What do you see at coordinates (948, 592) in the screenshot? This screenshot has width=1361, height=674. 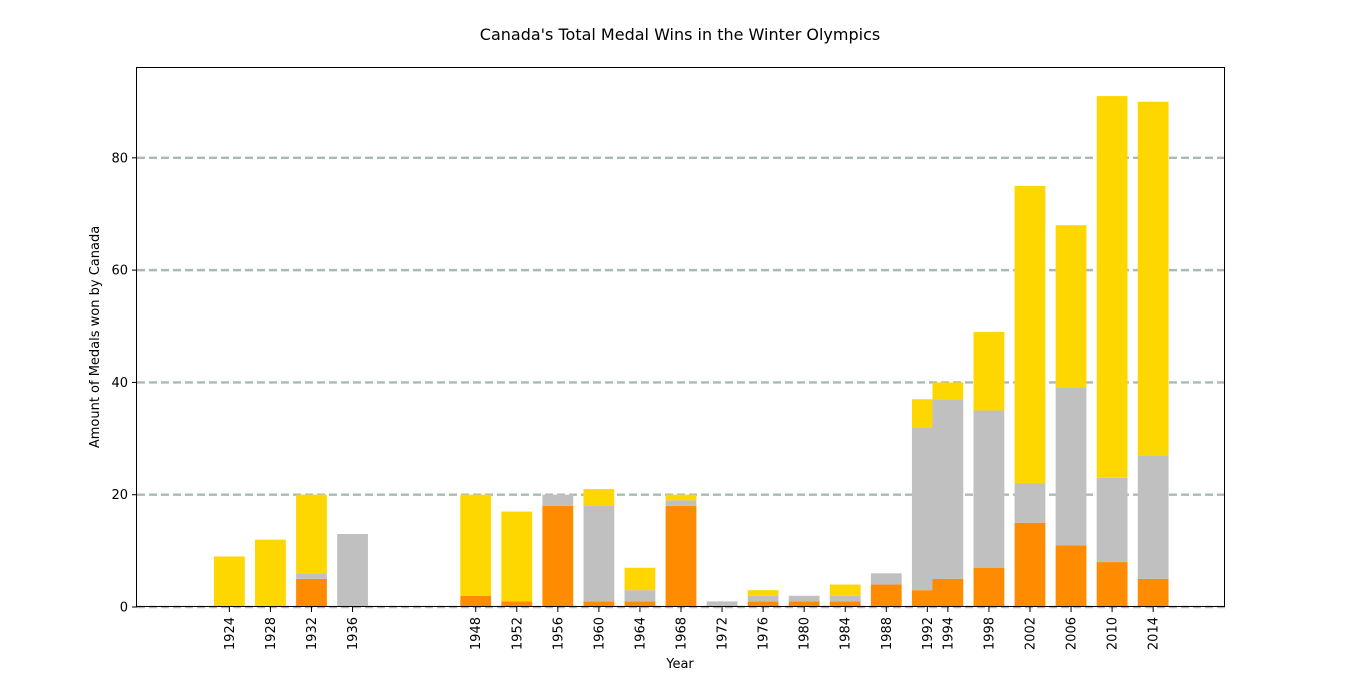 I see `bar-bronze-1994` at bounding box center [948, 592].